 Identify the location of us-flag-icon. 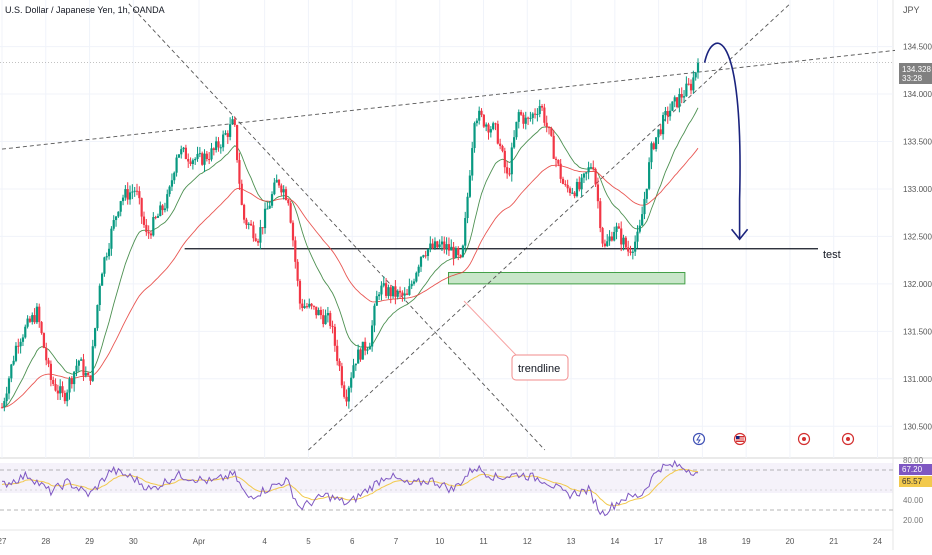
(740, 439).